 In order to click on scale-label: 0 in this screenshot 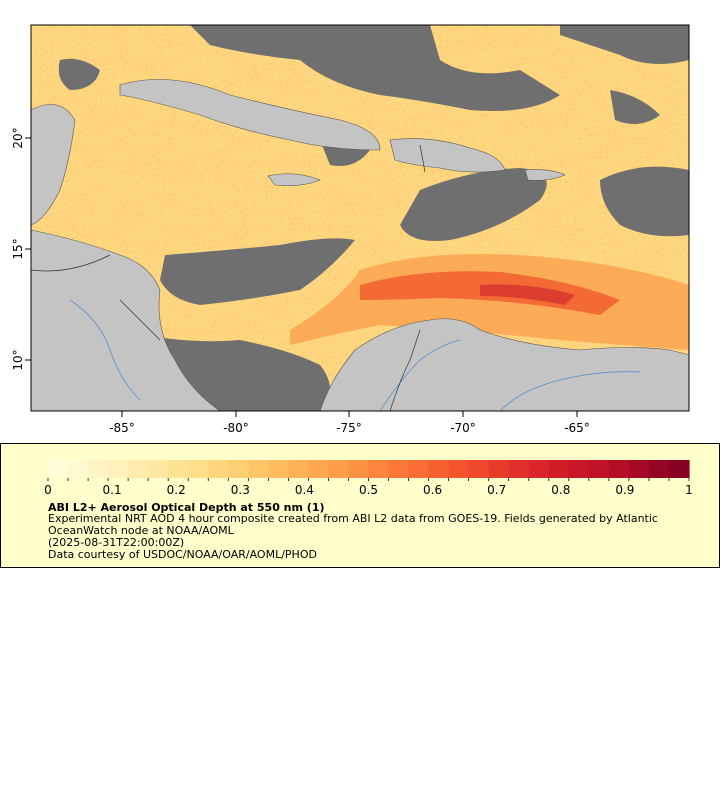, I will do `click(48, 490)`.